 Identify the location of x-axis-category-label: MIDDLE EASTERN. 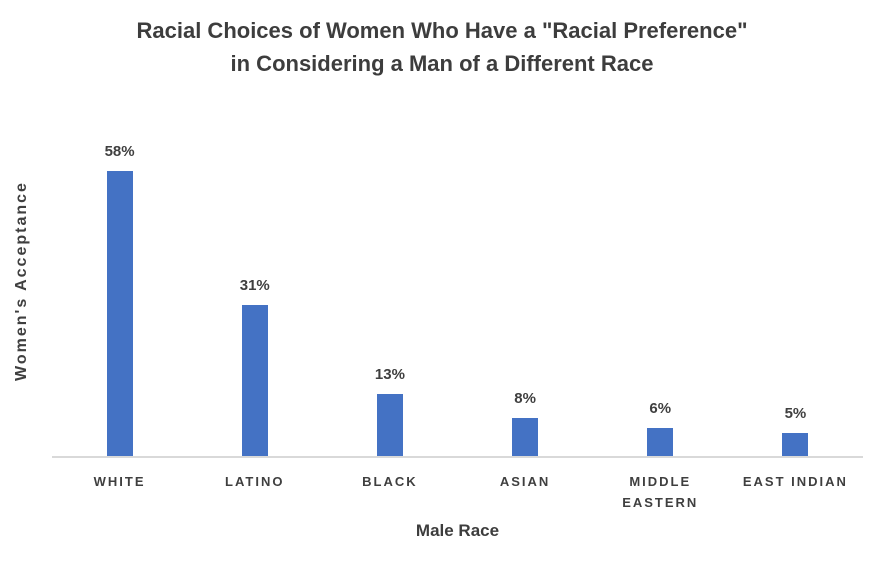
(660, 492).